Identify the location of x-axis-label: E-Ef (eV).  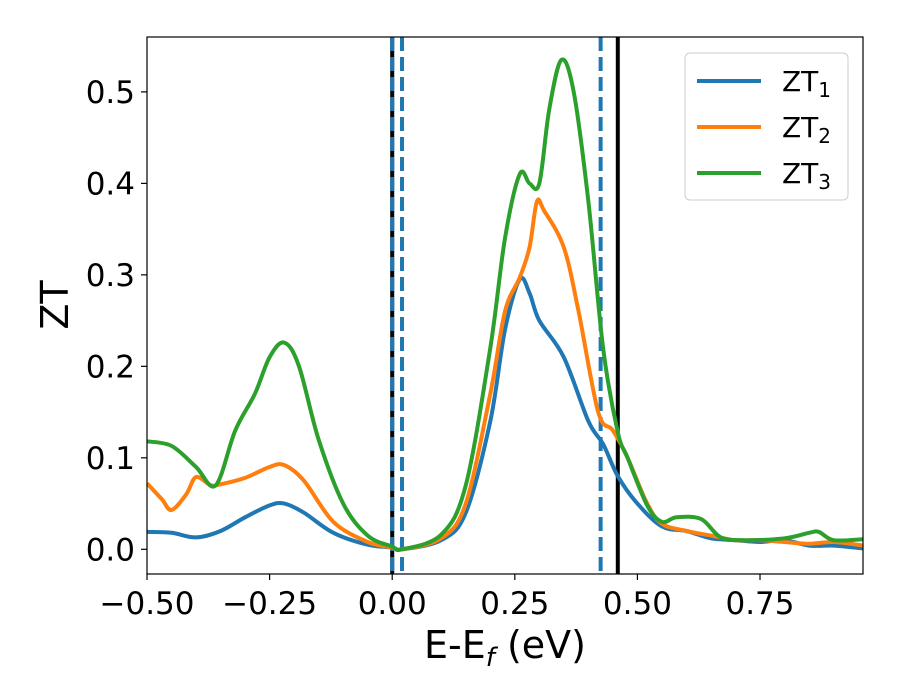
(505, 648).